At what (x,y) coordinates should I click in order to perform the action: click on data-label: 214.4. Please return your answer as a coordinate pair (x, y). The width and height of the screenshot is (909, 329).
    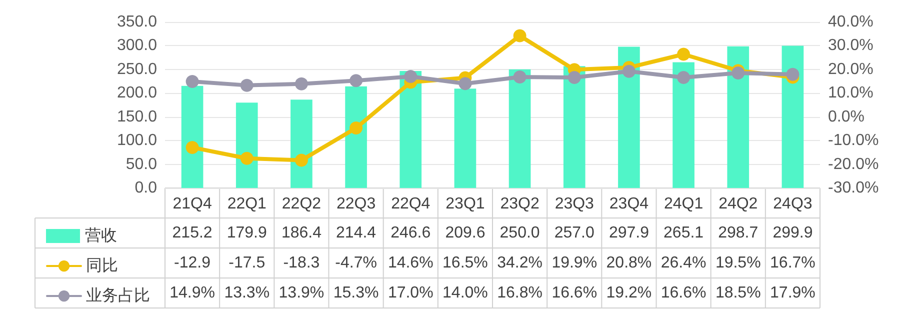
    Looking at the image, I should click on (356, 233).